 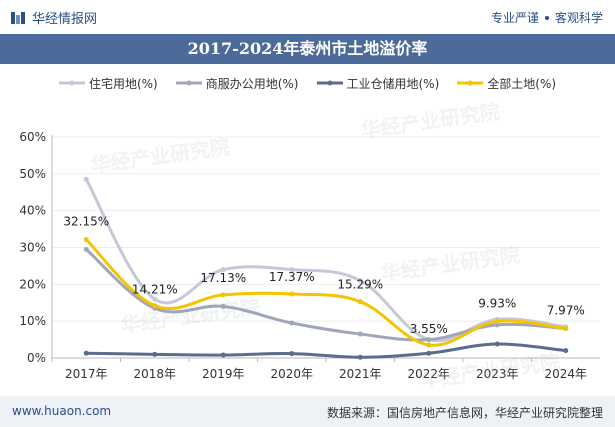 I want to click on legend-item-residential: 住宅用地(%), so click(x=108, y=83).